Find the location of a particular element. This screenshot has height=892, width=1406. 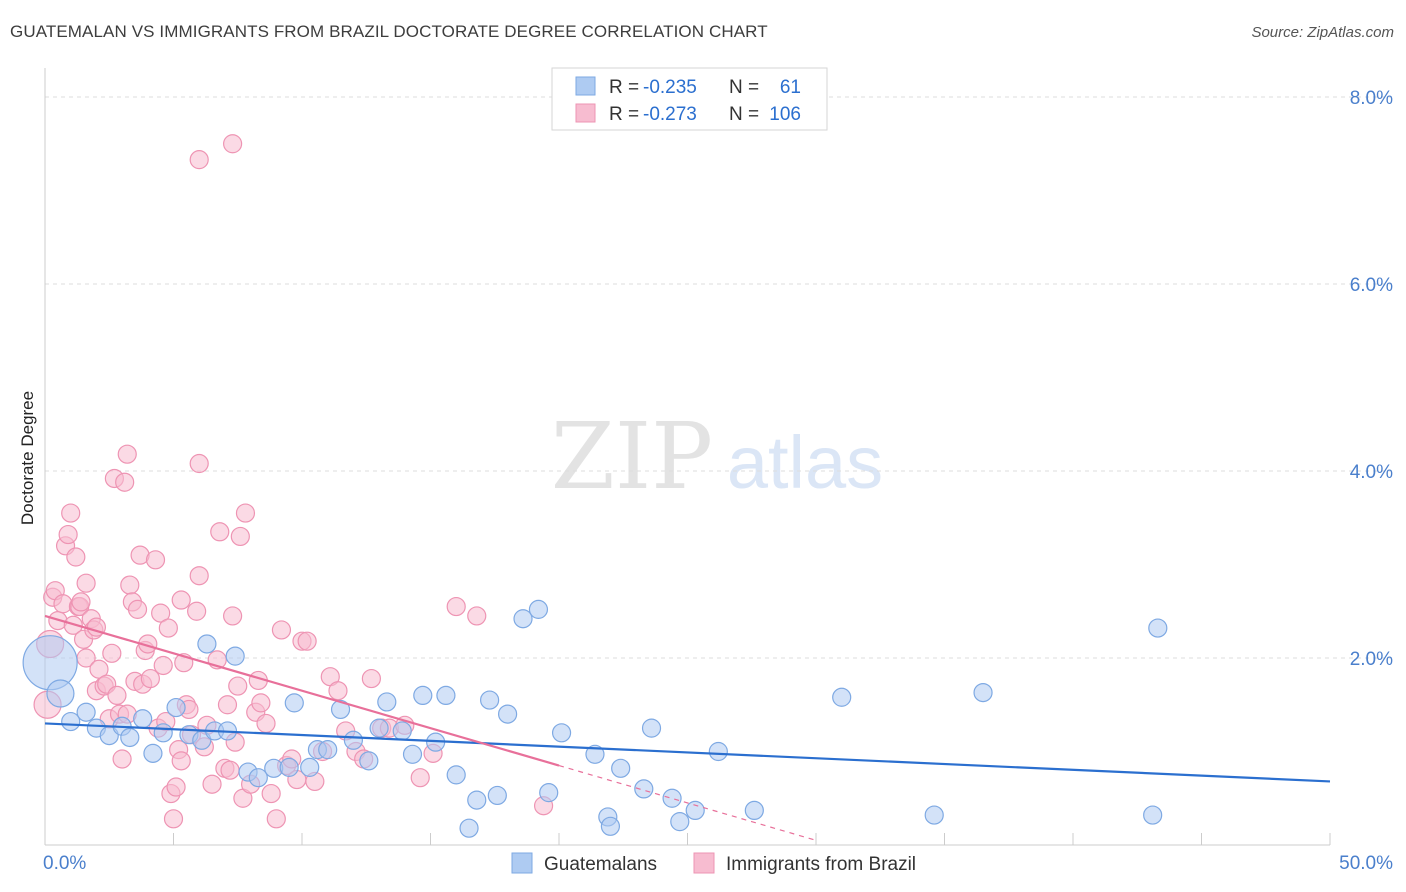

legend-n-label-blue: N = is located at coordinates (744, 87).